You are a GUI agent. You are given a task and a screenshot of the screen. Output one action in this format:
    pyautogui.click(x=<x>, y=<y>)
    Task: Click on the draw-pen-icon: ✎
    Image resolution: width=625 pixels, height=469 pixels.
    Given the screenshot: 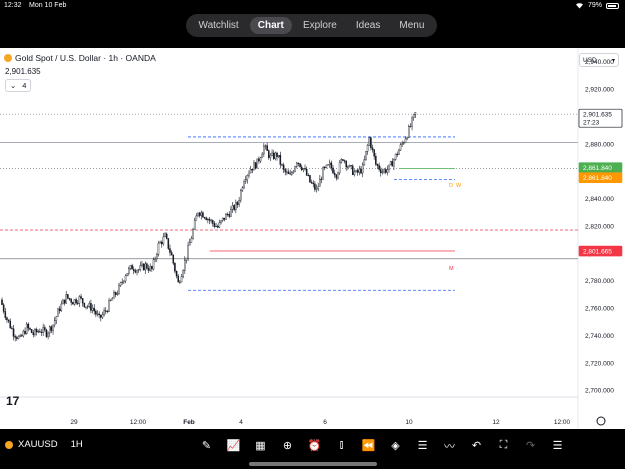 What is the action you would take?
    pyautogui.click(x=206, y=446)
    